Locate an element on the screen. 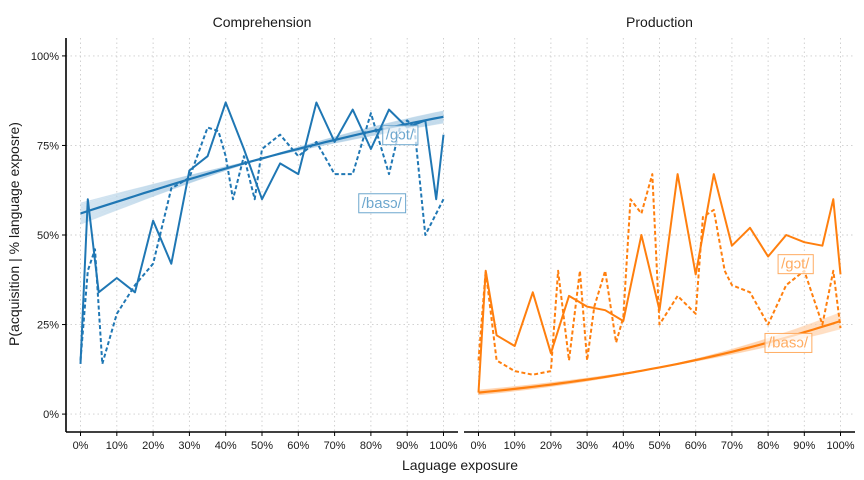  y-axis-title: P(acquisition | % language exposre) is located at coordinates (14, 234).